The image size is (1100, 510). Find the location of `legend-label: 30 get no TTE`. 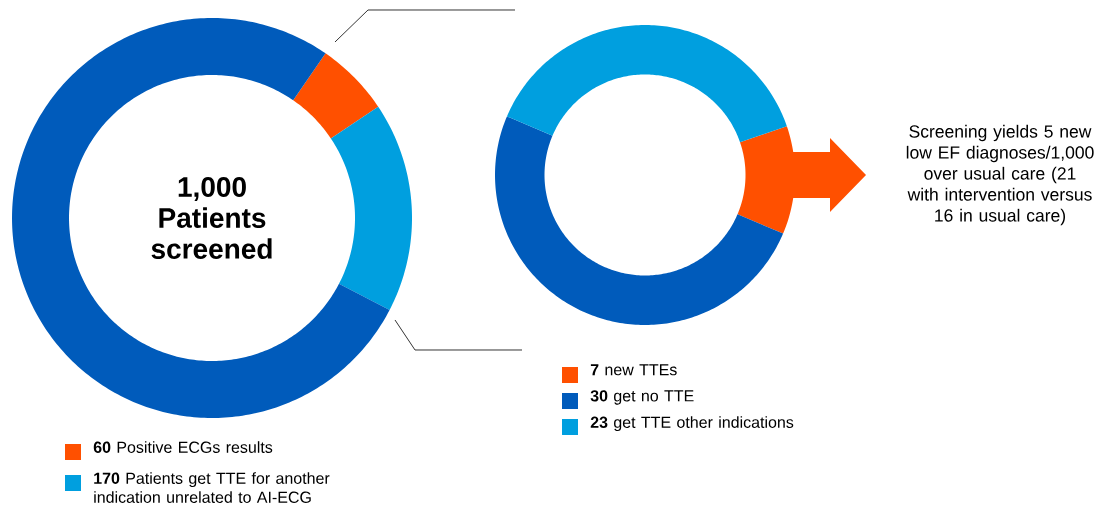

legend-label: 30 get no TTE is located at coordinates (642, 397).